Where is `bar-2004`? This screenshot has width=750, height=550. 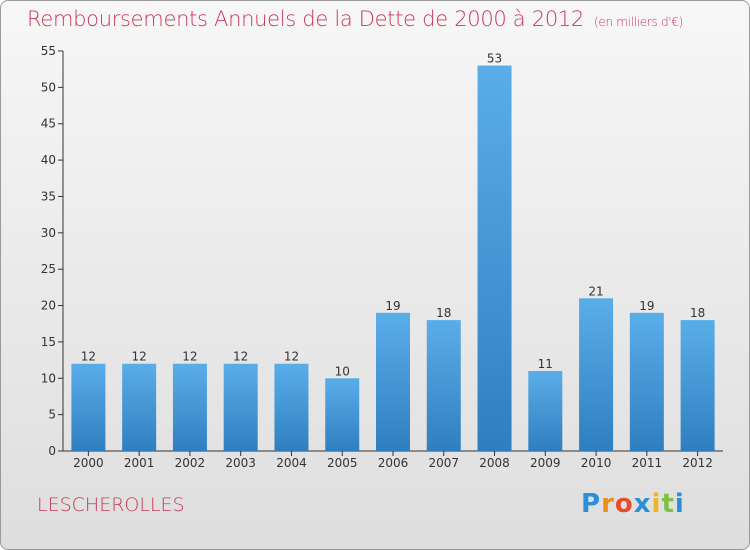 bar-2004 is located at coordinates (291, 407).